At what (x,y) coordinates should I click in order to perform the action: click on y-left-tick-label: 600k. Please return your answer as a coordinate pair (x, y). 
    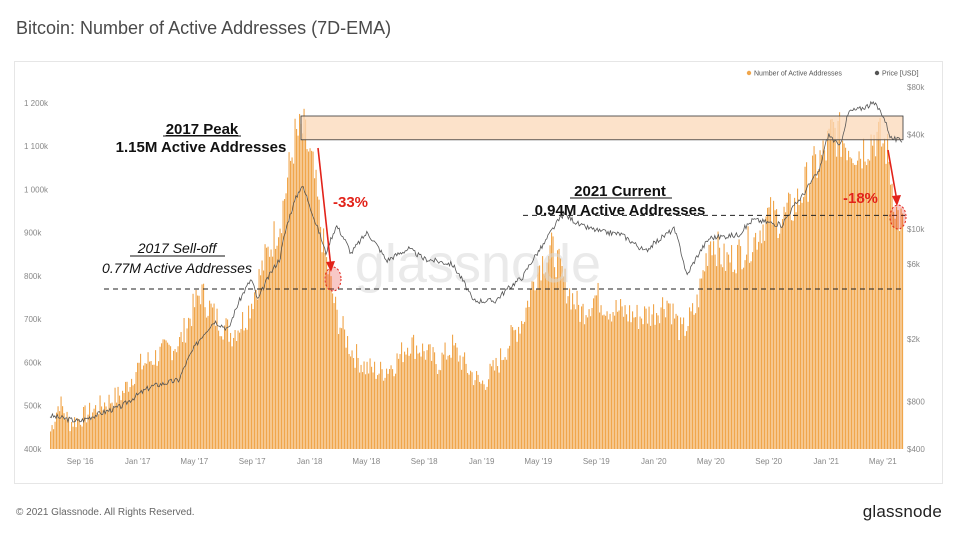
    Looking at the image, I should click on (33, 363).